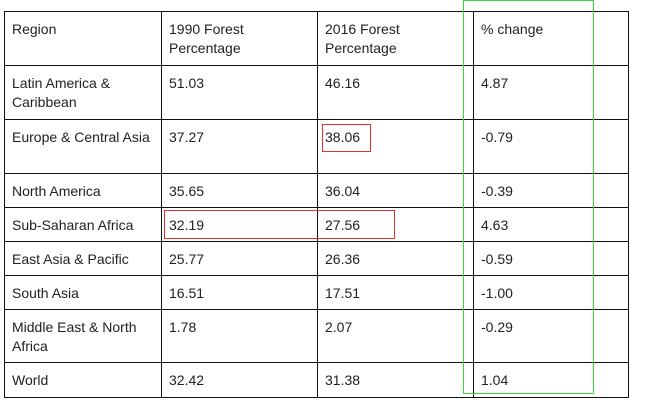  I want to click on cell-2016: 2.07, so click(395, 336).